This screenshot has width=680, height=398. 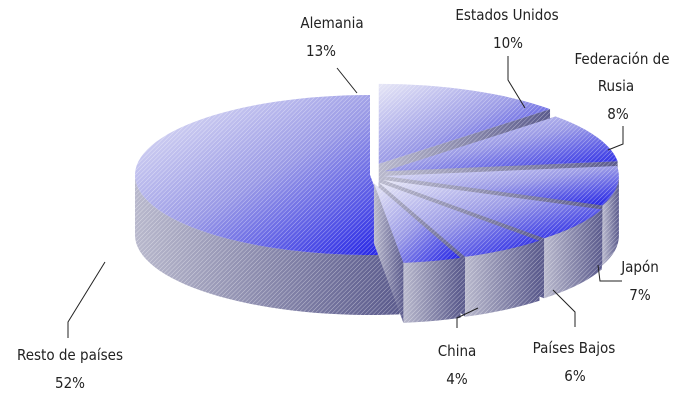 What do you see at coordinates (70, 355) in the screenshot?
I see `slice-label-6: Resto de países` at bounding box center [70, 355].